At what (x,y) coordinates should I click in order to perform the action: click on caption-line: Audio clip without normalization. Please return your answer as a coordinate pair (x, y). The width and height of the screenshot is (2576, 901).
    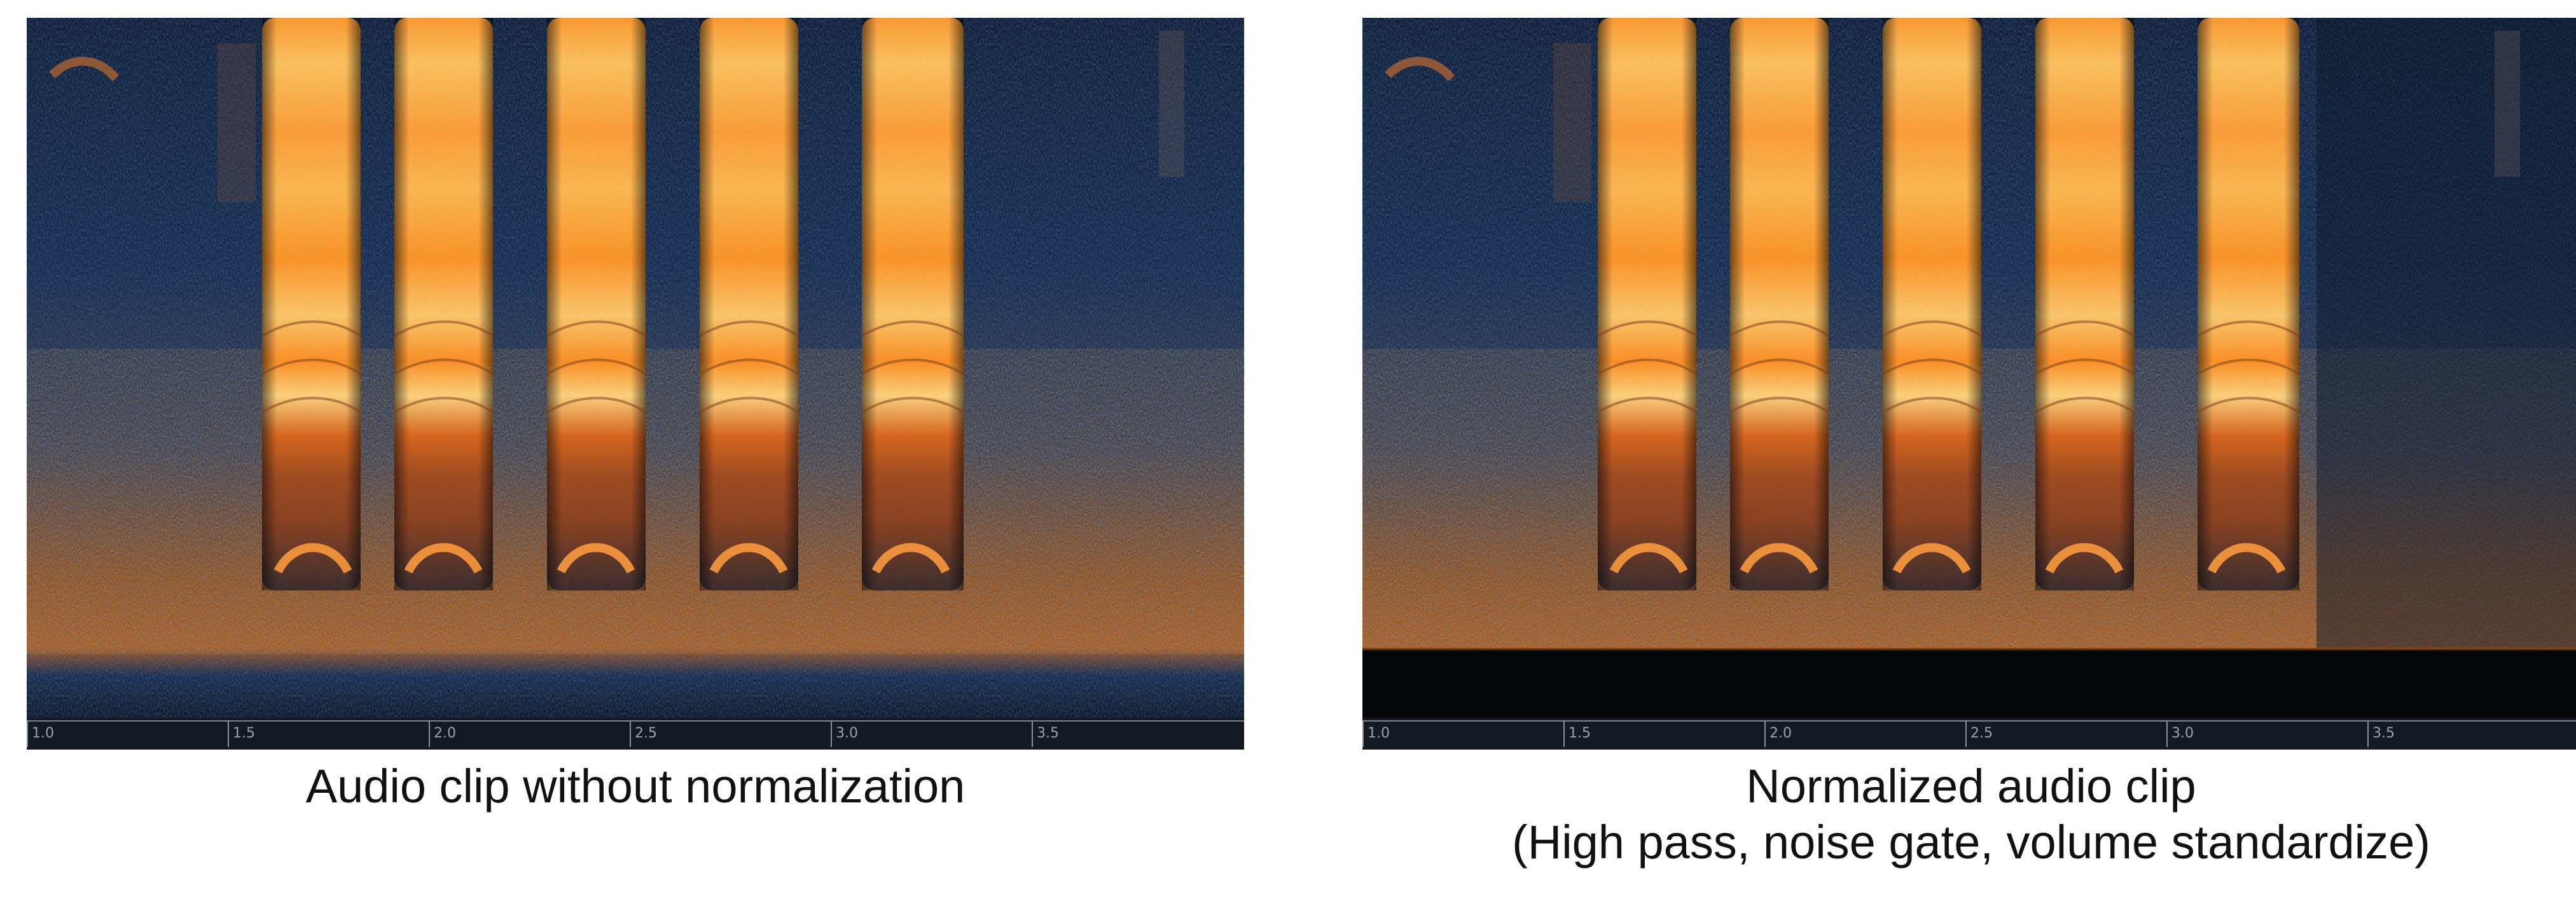
    Looking at the image, I should click on (635, 786).